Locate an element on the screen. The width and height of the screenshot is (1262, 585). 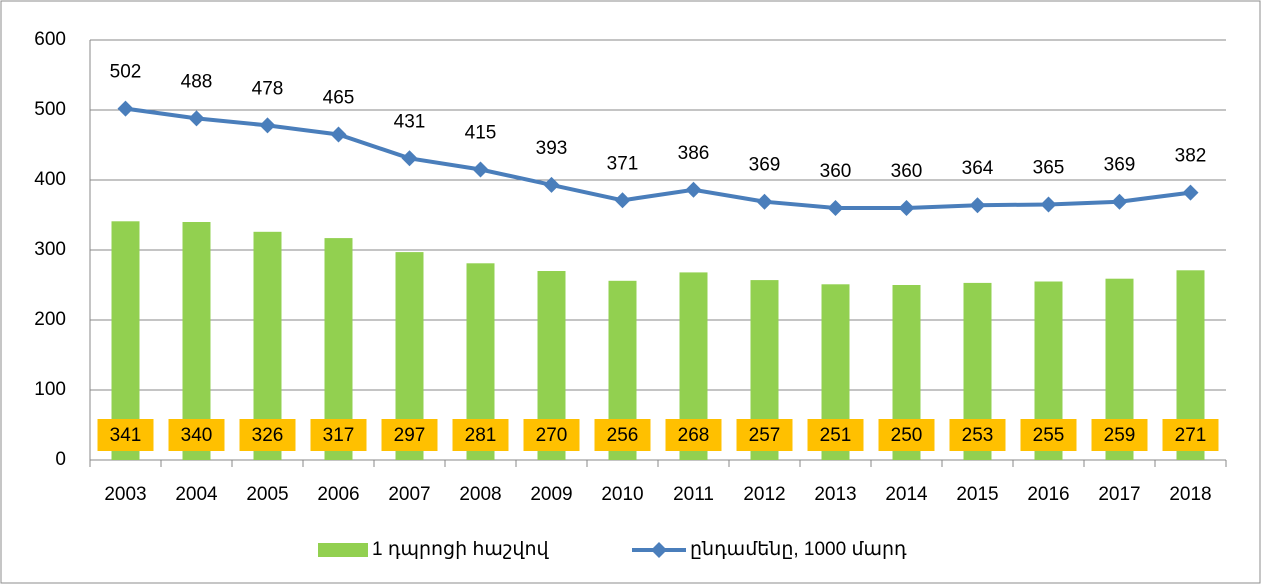
data-label: 340 is located at coordinates (197, 435).